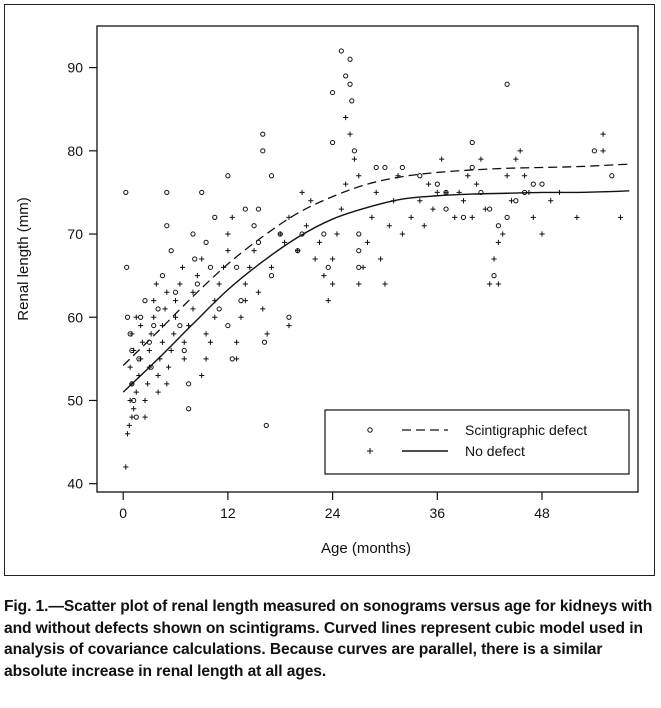  I want to click on y-tick-label: 40, so click(75, 484).